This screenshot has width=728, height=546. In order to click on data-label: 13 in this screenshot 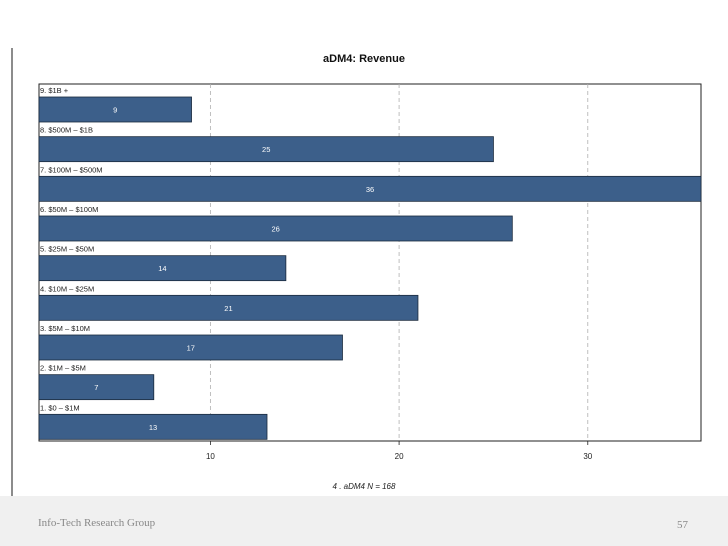, I will do `click(153, 427)`.